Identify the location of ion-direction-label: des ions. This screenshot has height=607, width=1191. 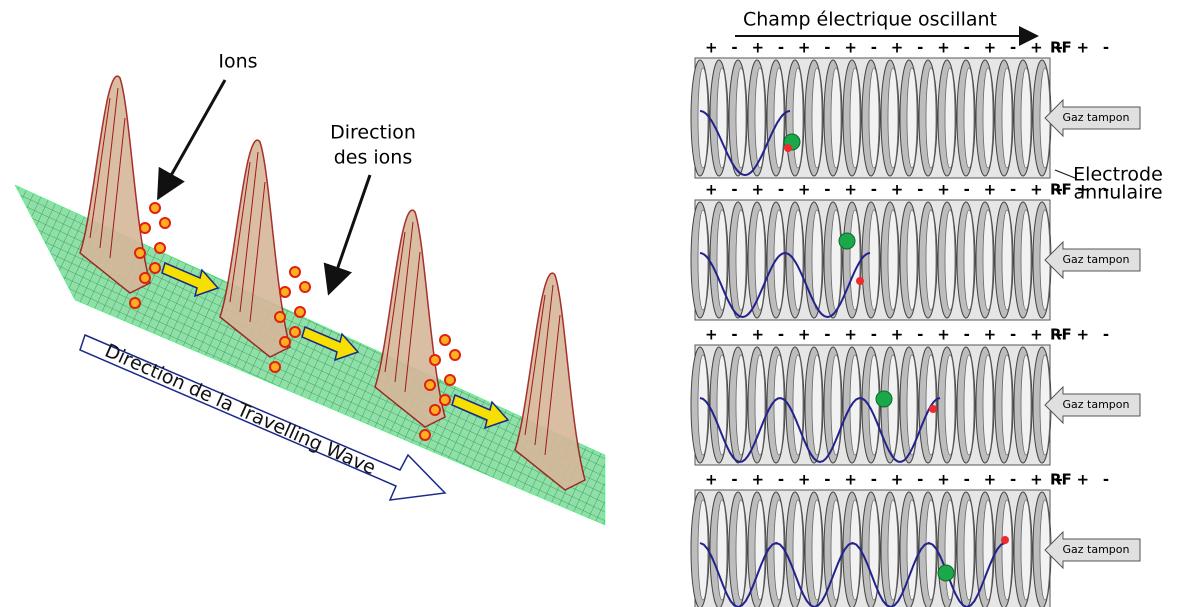
(373, 158).